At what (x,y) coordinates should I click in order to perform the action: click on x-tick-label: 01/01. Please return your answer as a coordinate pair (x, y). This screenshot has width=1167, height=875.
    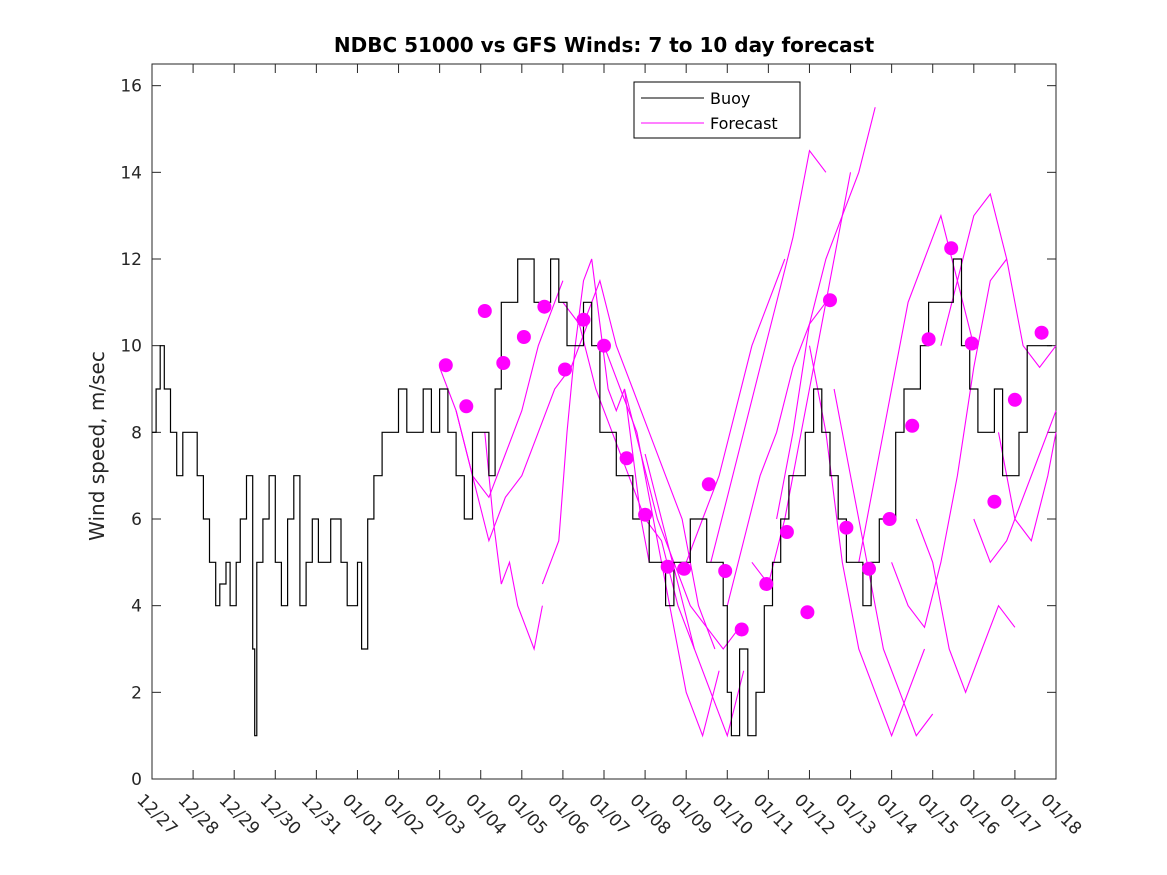
    Looking at the image, I should click on (362, 814).